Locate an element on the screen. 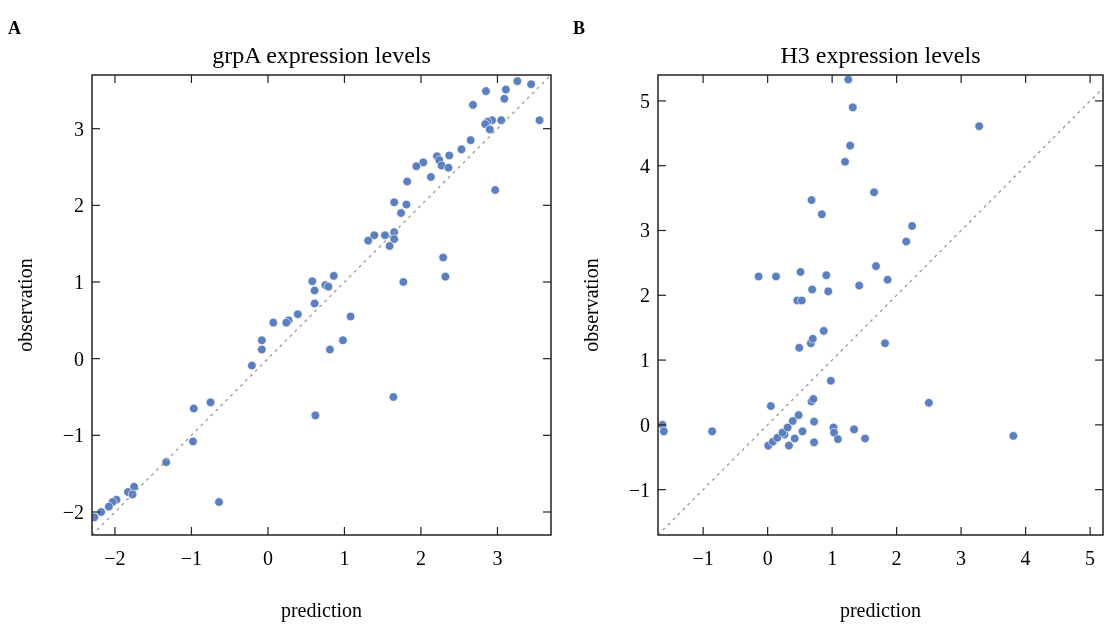 This screenshot has height=624, width=1105. text: B is located at coordinates (579, 28).